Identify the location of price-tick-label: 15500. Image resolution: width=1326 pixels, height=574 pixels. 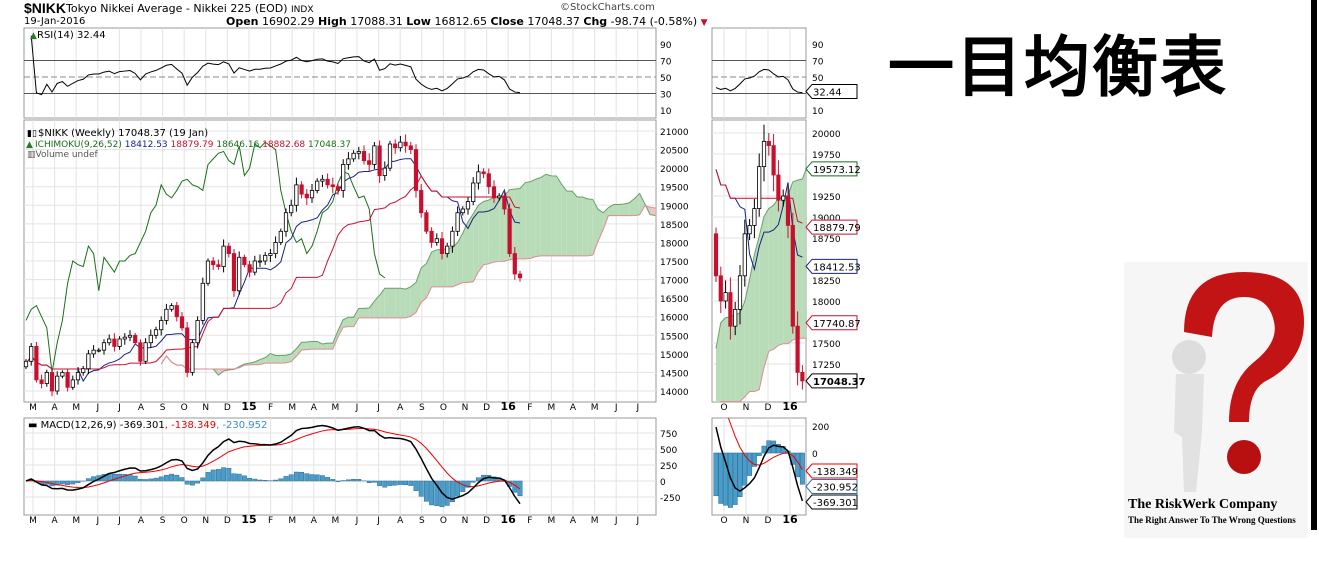
(674, 337).